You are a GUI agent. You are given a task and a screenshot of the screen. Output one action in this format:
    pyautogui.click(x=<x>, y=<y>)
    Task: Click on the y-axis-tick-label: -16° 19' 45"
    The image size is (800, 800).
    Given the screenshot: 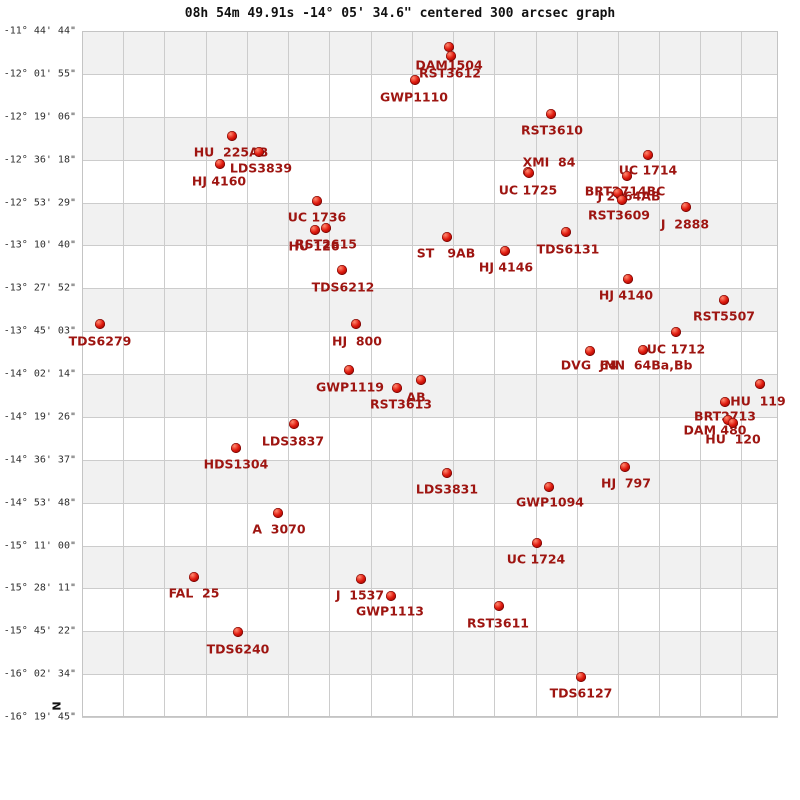 What is the action you would take?
    pyautogui.click(x=39, y=717)
    